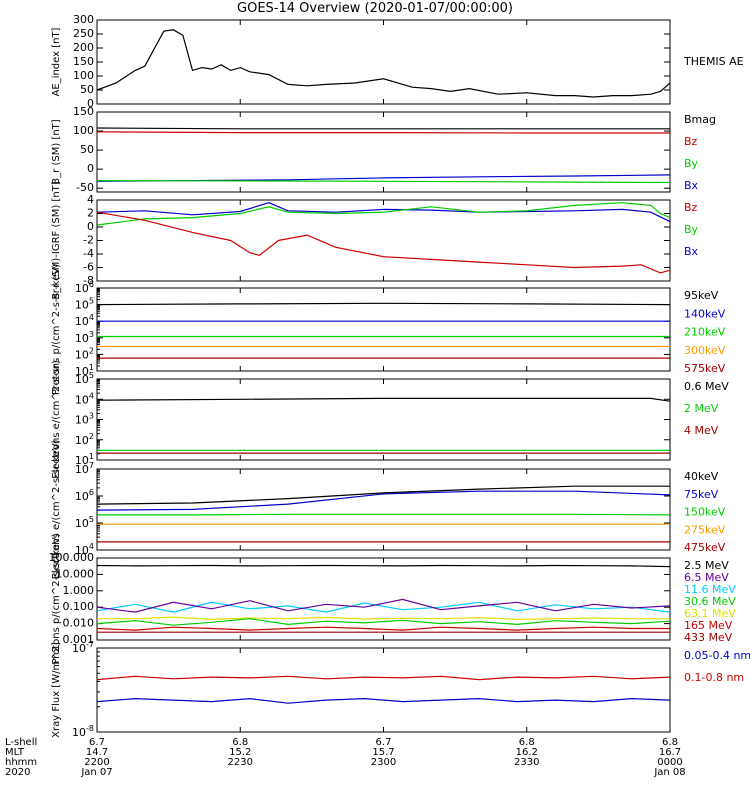 The image size is (750, 804). I want to click on legend-label: 0.05-0.4 nm, so click(717, 655).